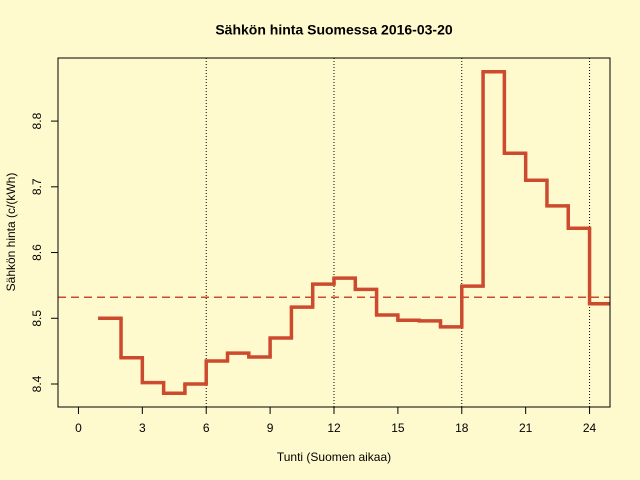  I want to click on x-tick-label: 21, so click(526, 428).